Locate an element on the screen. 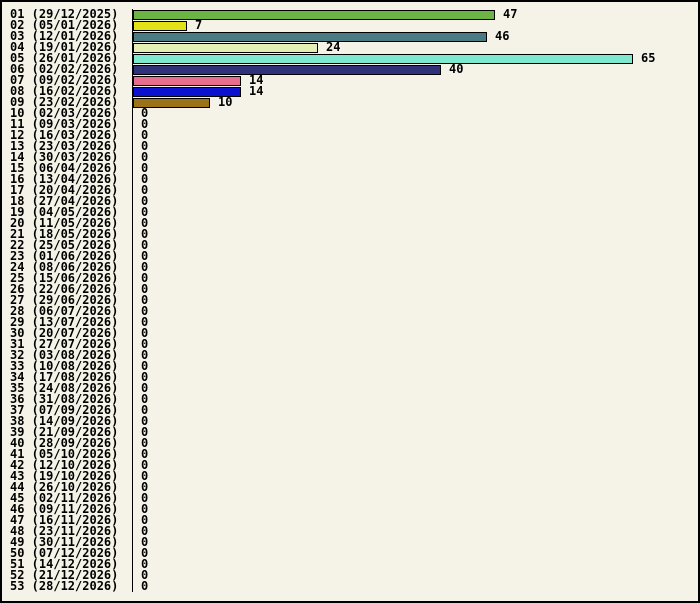  category-label: 23 (01/06/2026) is located at coordinates (64, 256).